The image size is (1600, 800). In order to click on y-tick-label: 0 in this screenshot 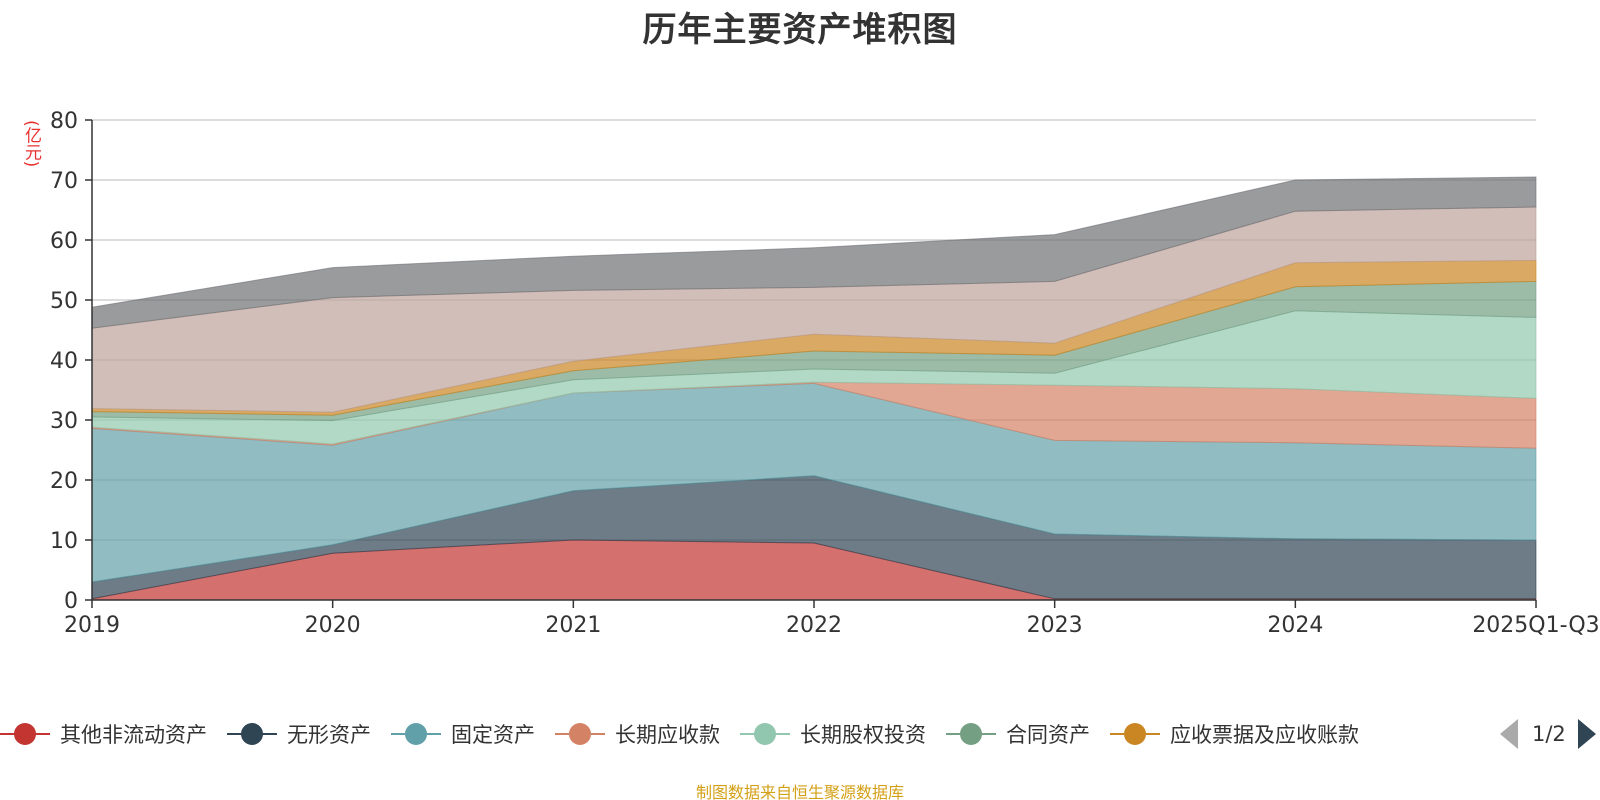, I will do `click(71, 601)`.